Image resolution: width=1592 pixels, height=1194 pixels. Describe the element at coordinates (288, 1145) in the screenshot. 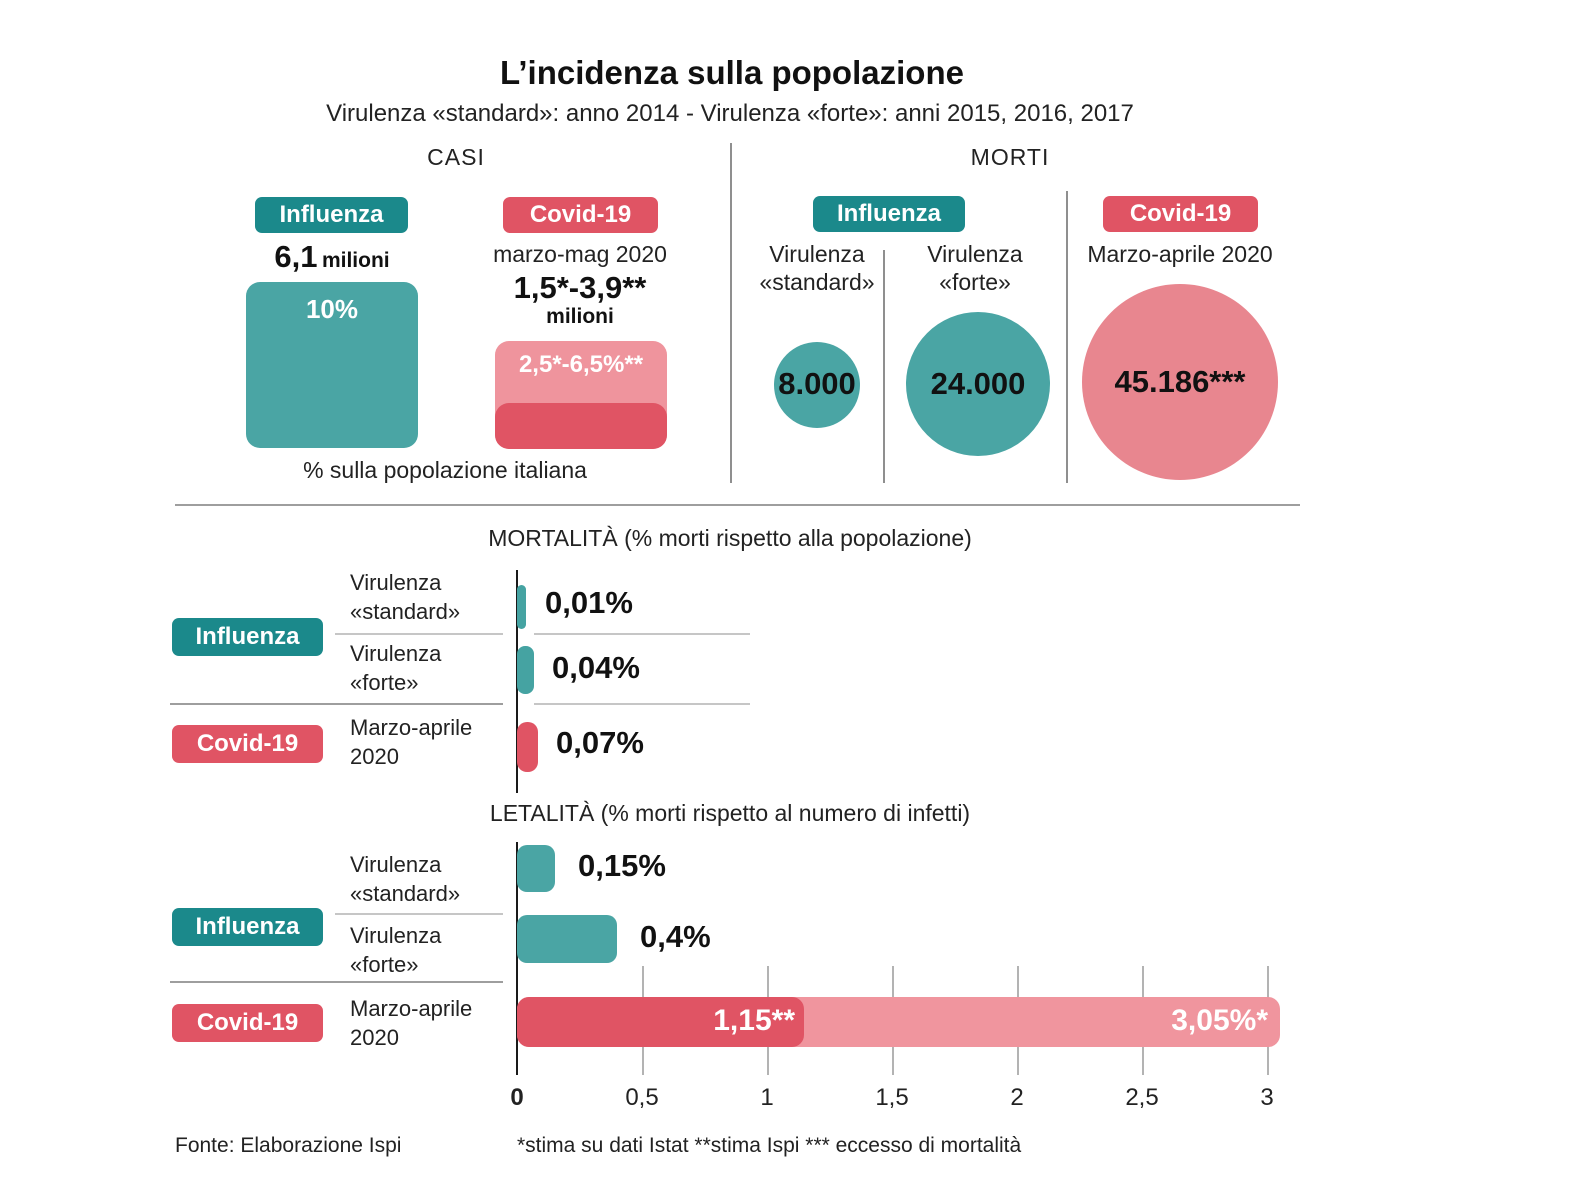

I see `source-credit: Fonte: Elaborazione Ispi` at that location.